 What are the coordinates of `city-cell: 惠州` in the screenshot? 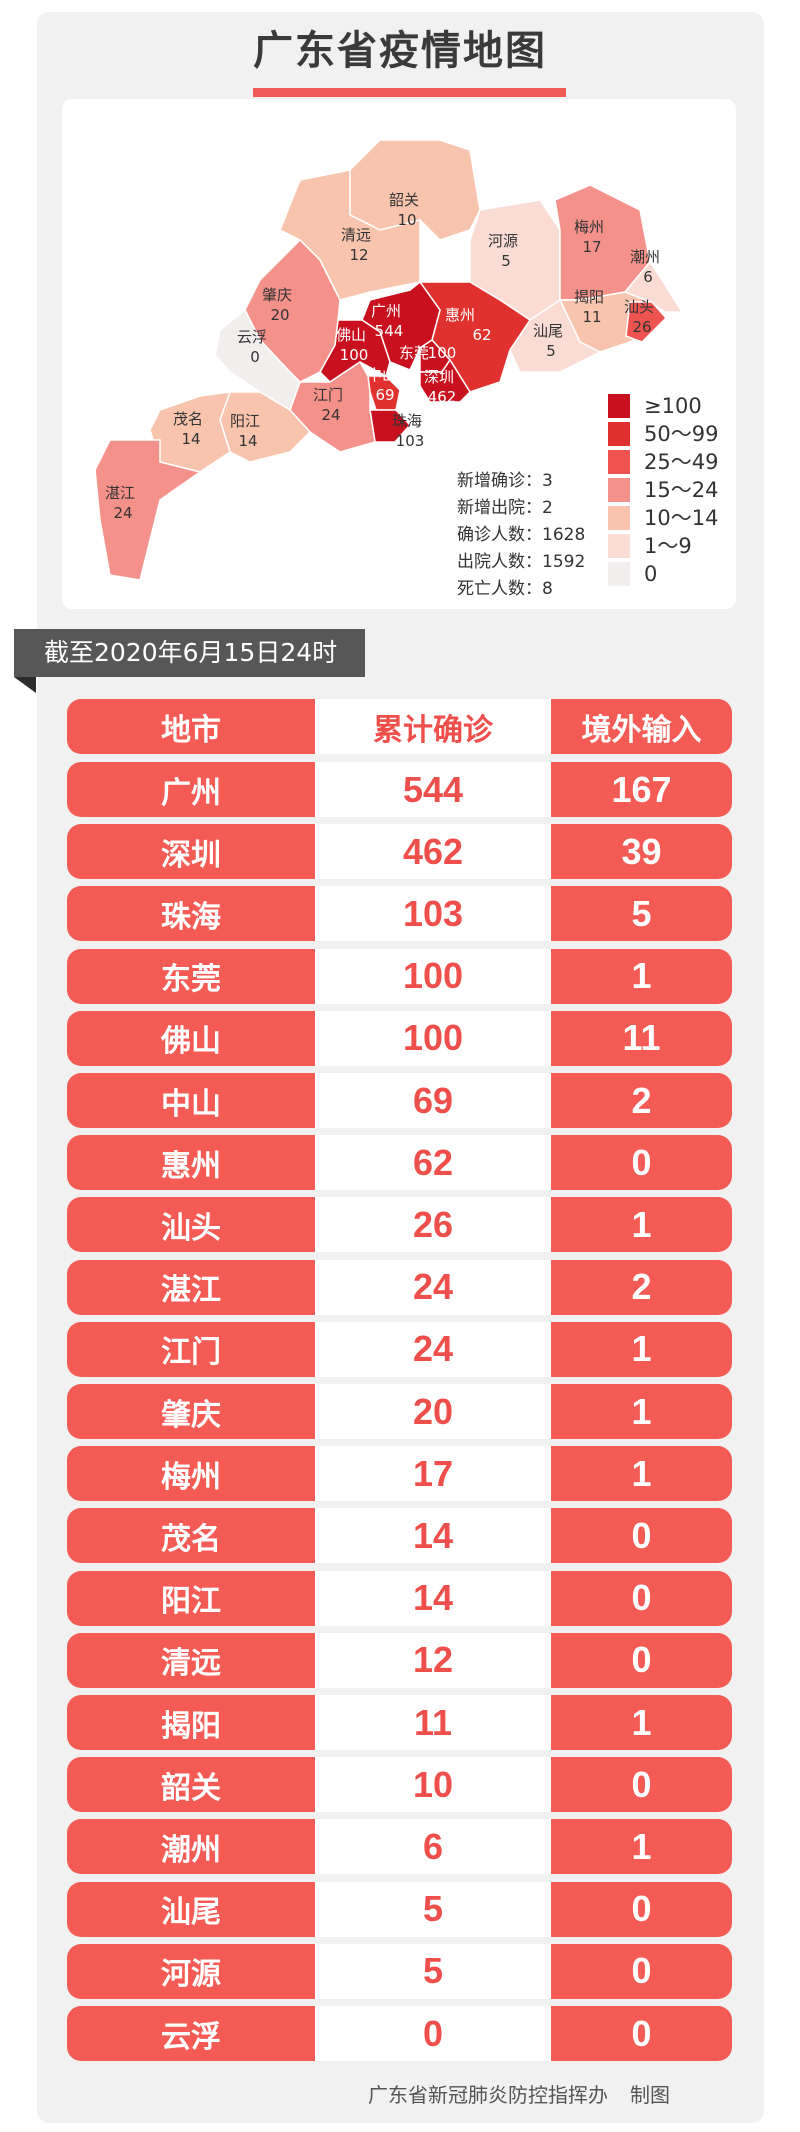 It's located at (191, 1163).